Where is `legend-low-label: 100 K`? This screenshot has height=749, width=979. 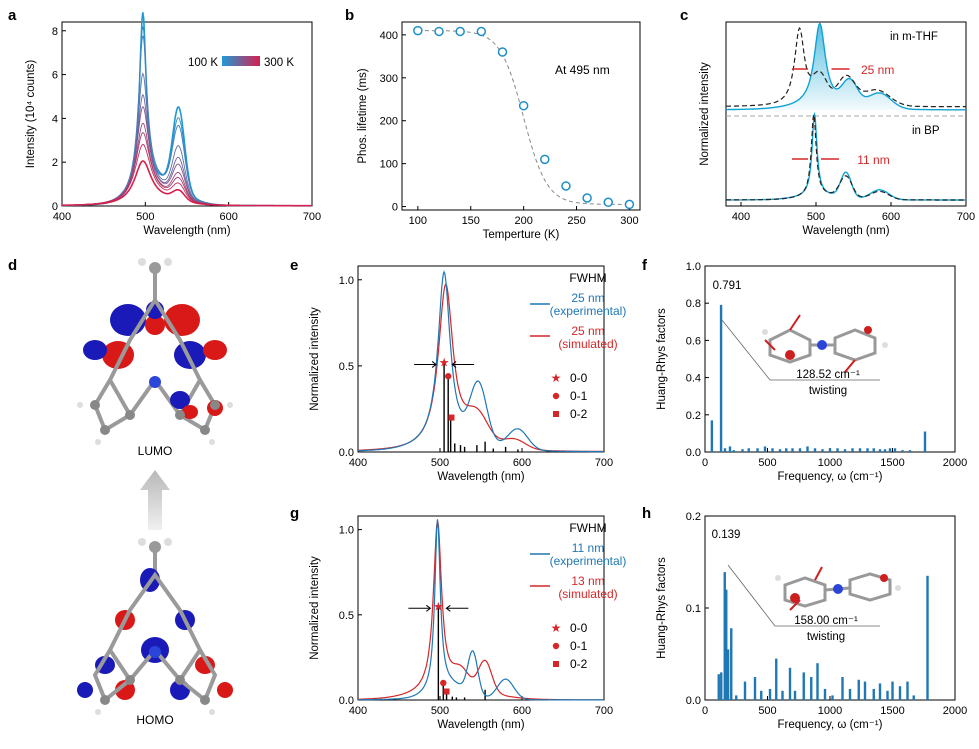
legend-low-label: 100 K is located at coordinates (203, 63).